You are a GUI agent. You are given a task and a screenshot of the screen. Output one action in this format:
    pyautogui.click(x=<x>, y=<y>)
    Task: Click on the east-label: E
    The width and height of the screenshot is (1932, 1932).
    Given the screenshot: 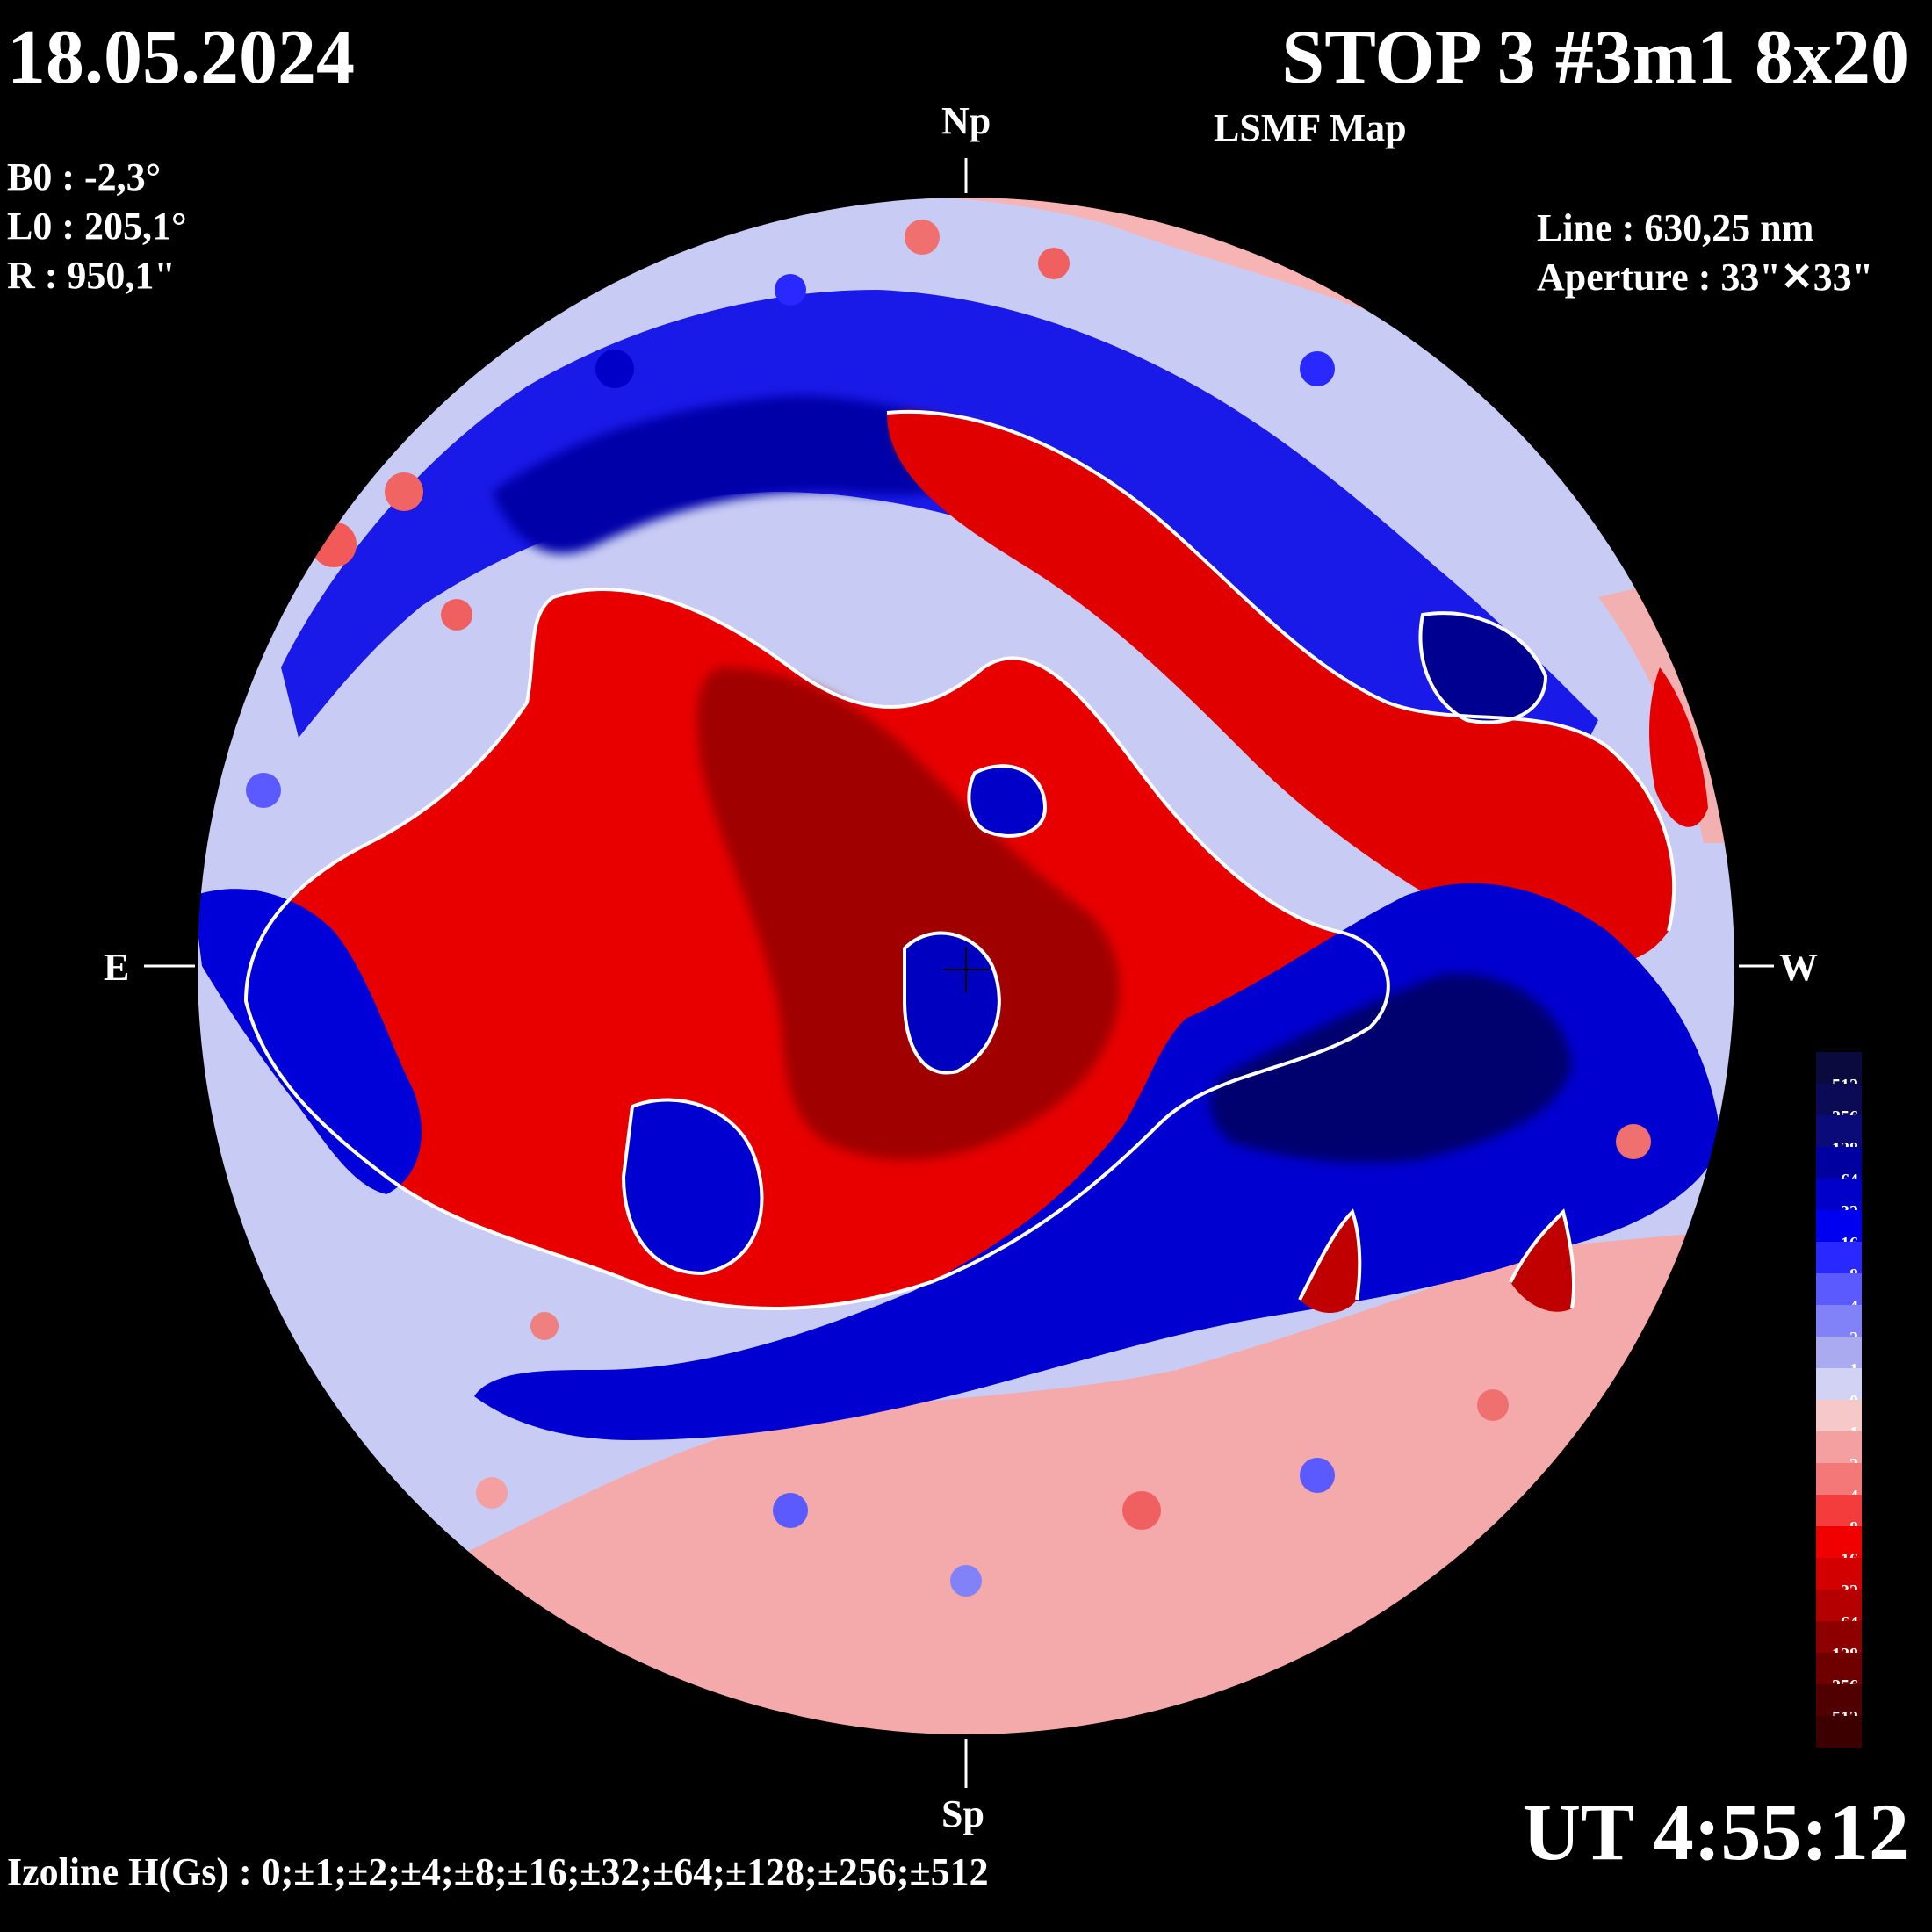 What is the action you would take?
    pyautogui.click(x=117, y=968)
    